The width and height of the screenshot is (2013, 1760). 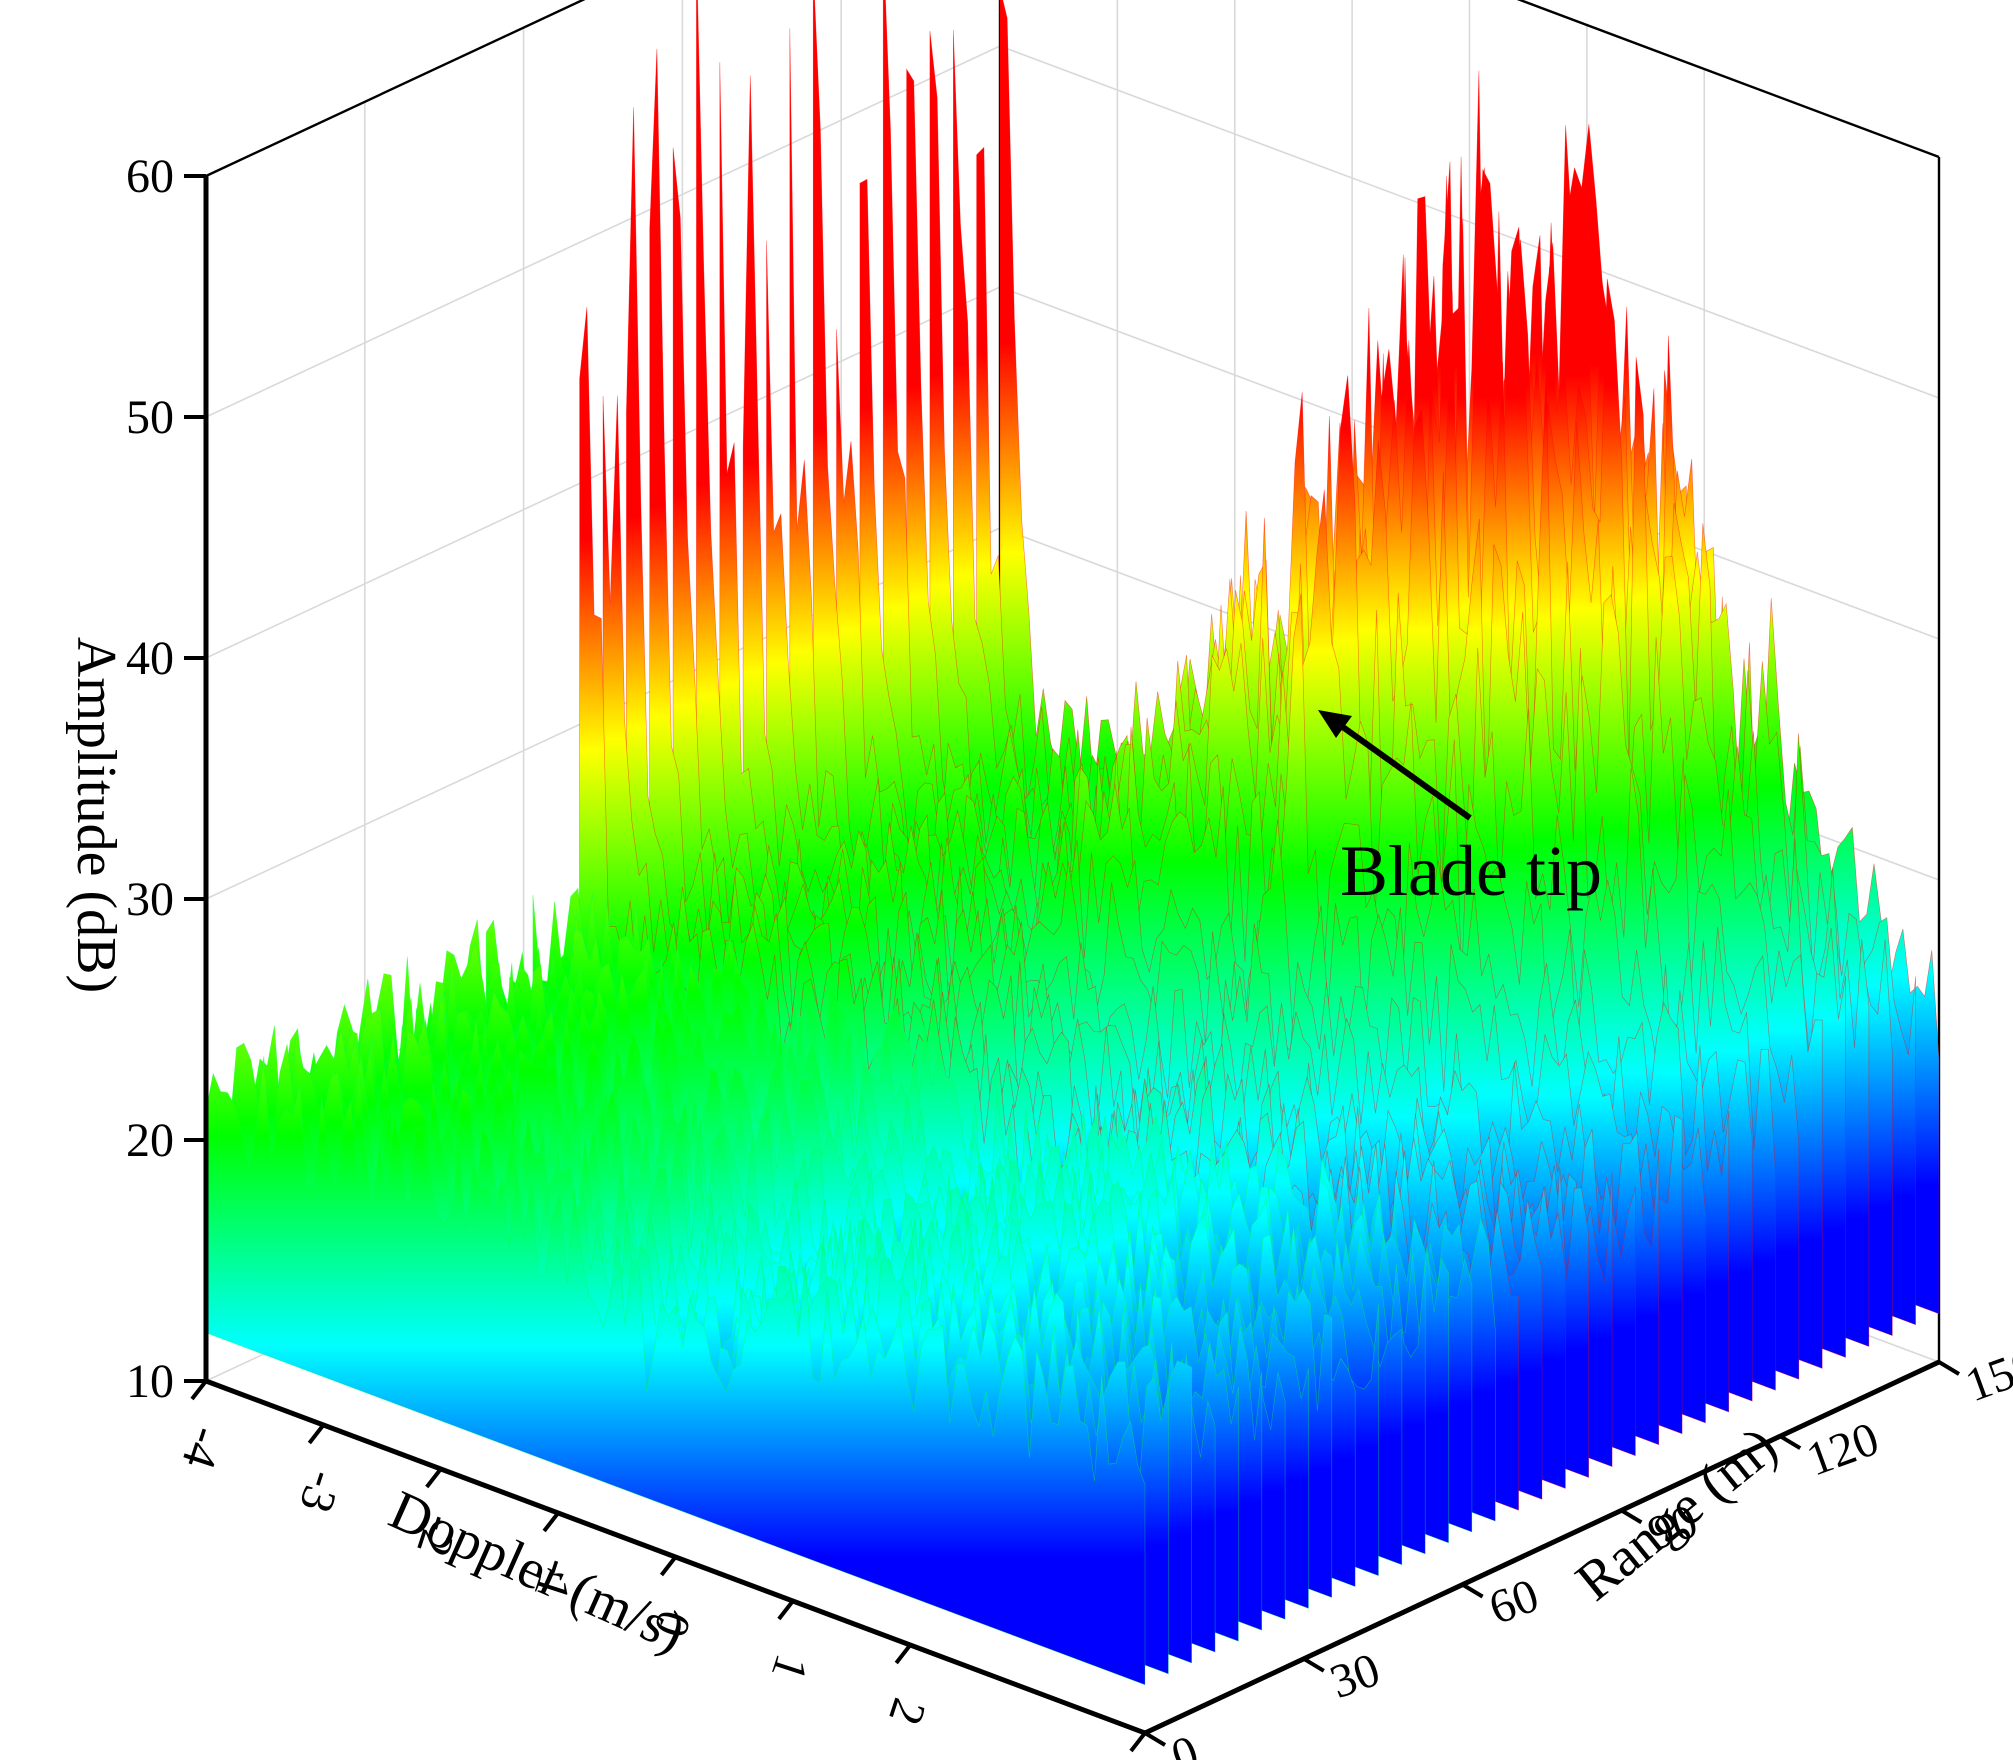 What do you see at coordinates (150, 658) in the screenshot?
I see `z-tick-label: 40` at bounding box center [150, 658].